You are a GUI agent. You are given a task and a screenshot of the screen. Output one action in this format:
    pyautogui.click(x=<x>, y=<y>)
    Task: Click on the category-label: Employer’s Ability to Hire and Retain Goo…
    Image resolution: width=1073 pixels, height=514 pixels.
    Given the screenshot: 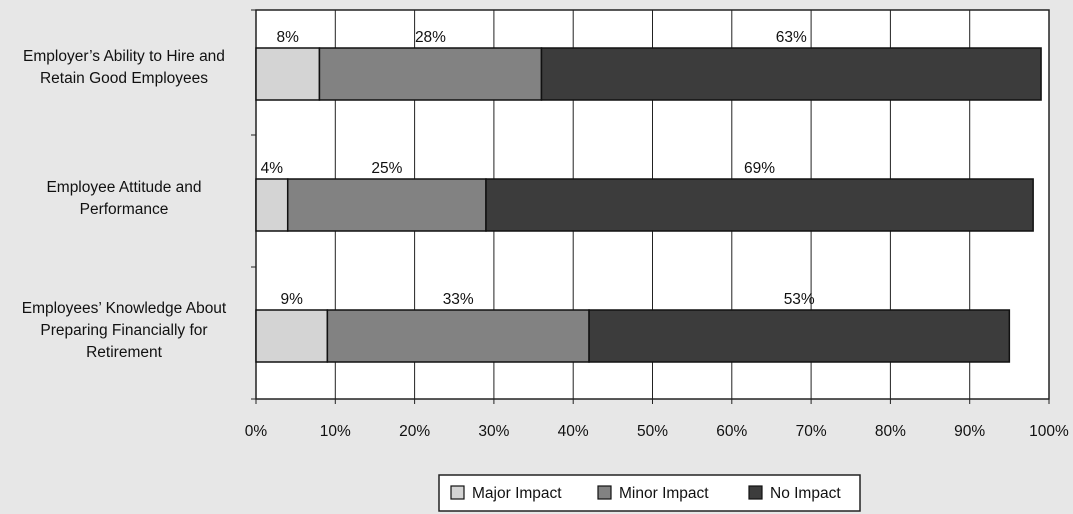 What is the action you would take?
    pyautogui.click(x=124, y=67)
    